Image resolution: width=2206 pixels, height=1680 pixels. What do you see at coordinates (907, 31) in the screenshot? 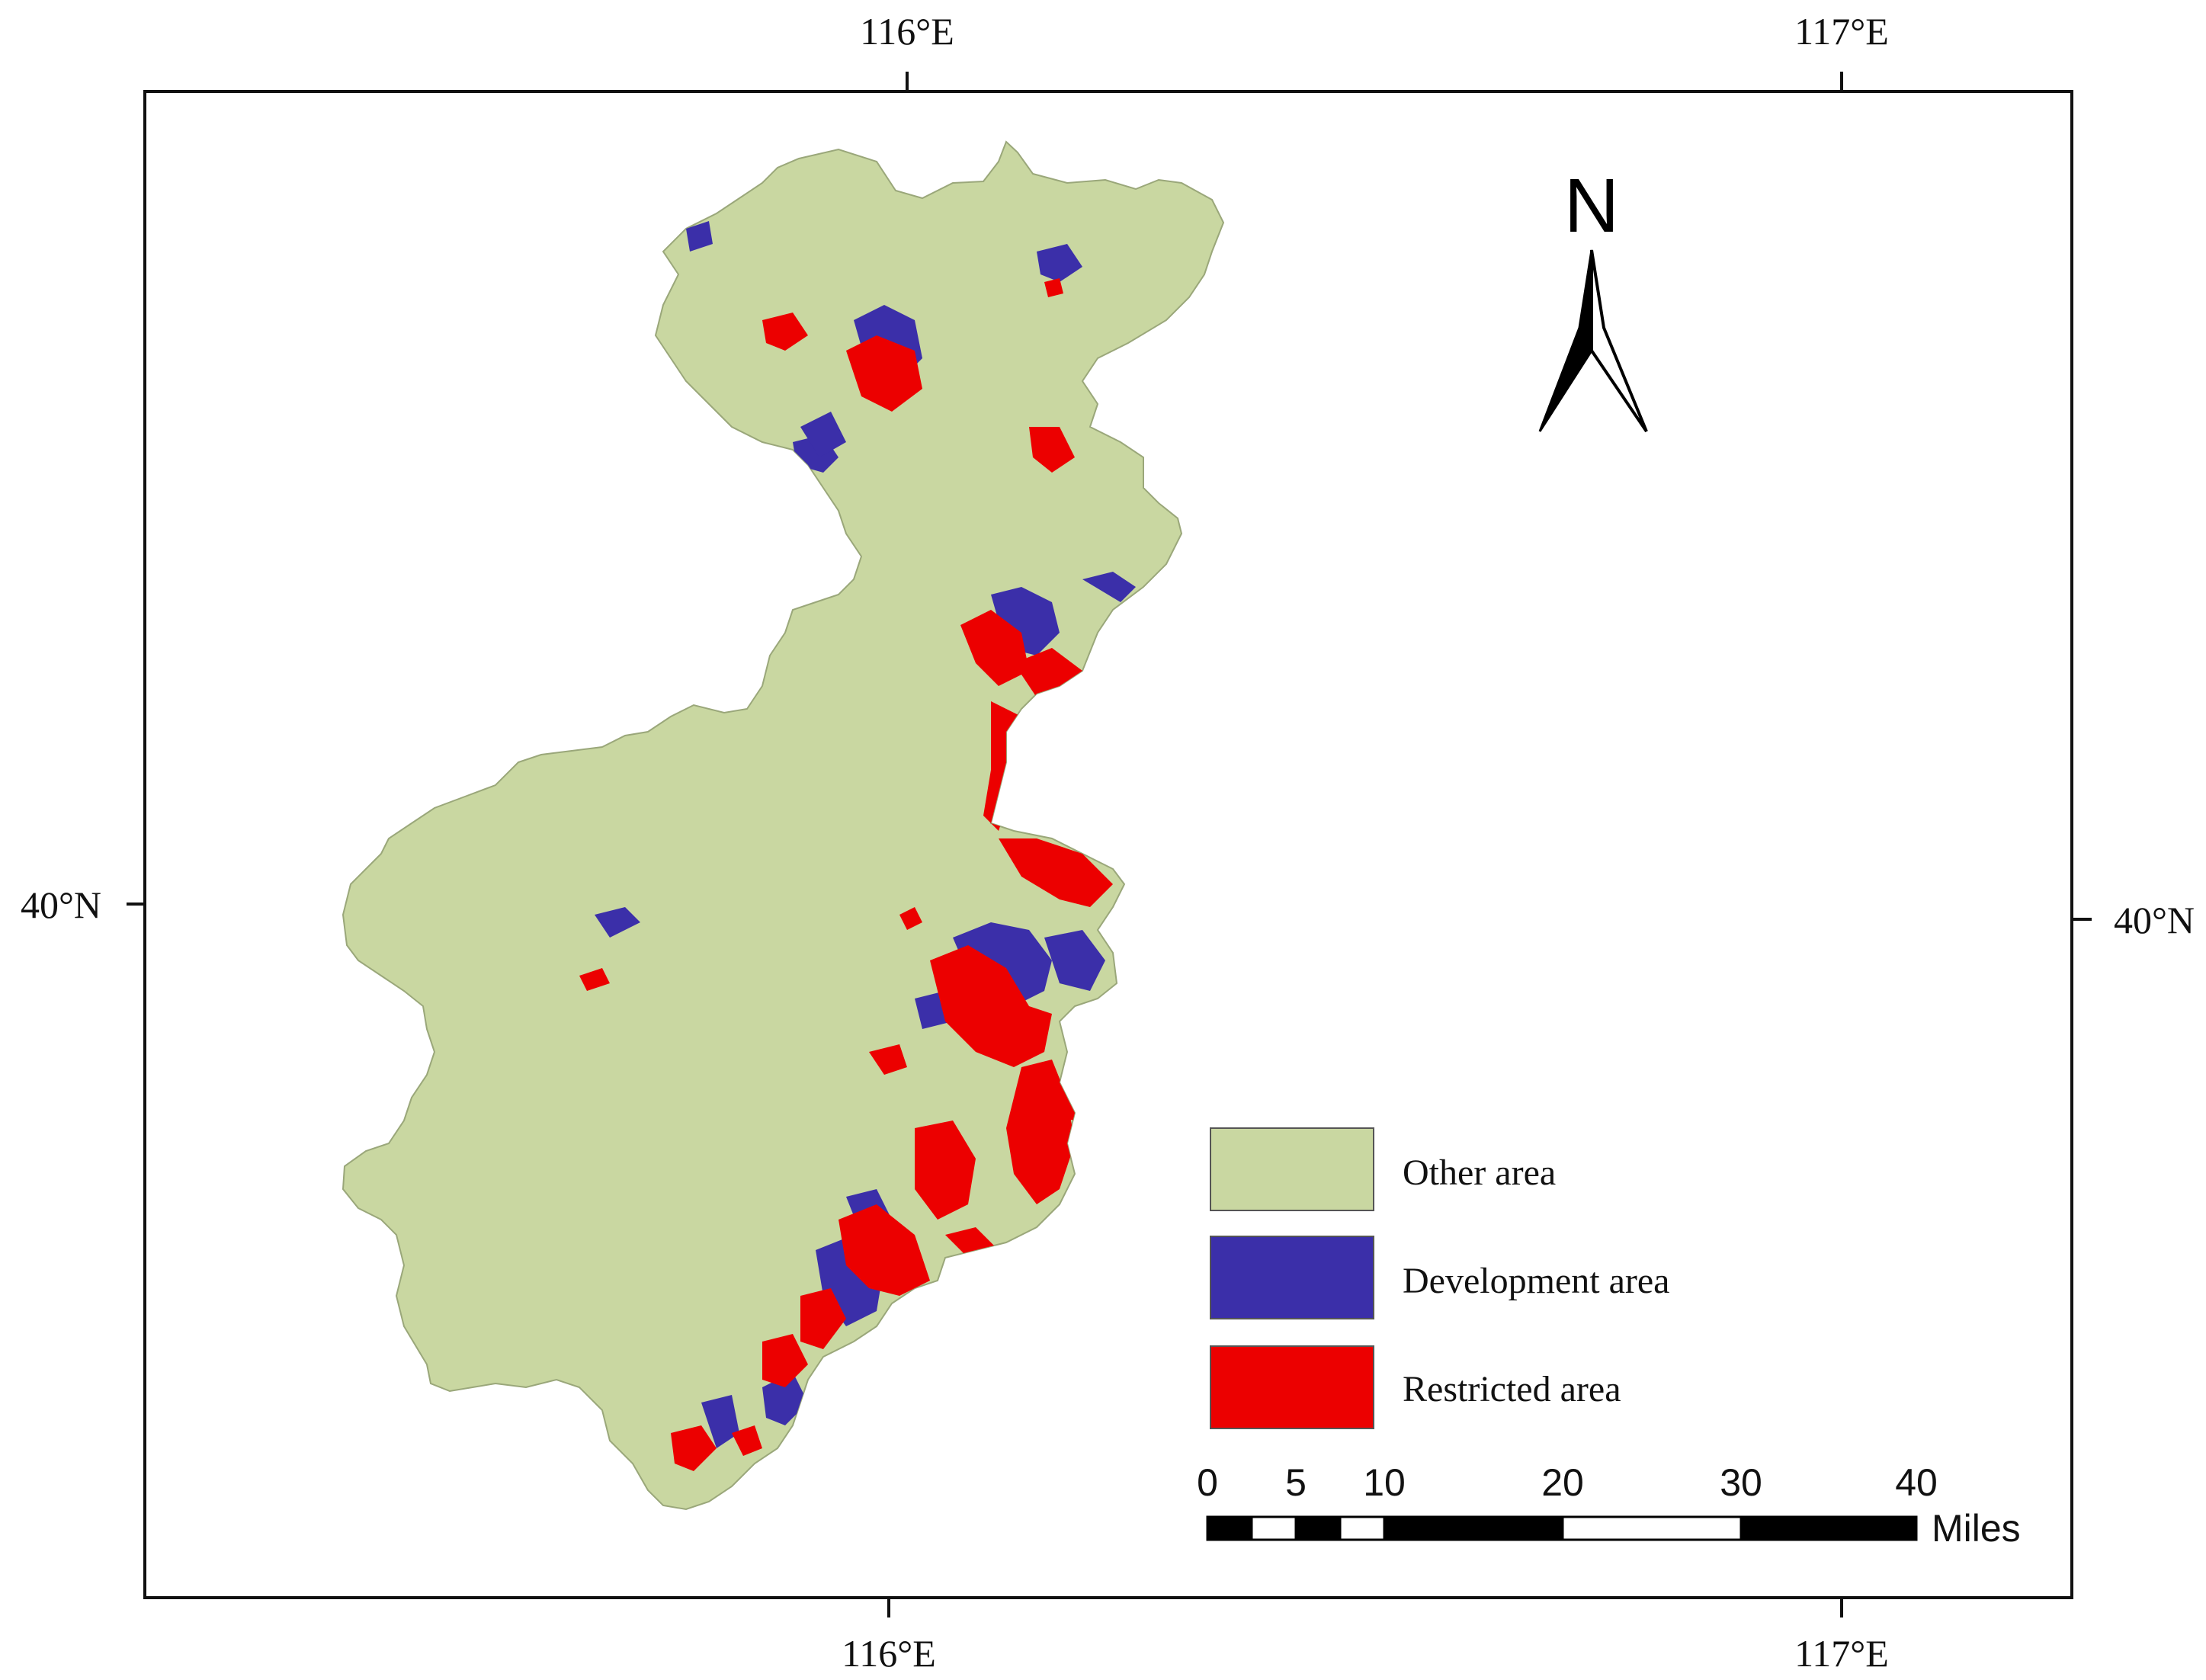
I see `label-top-116E: 116°E` at bounding box center [907, 31].